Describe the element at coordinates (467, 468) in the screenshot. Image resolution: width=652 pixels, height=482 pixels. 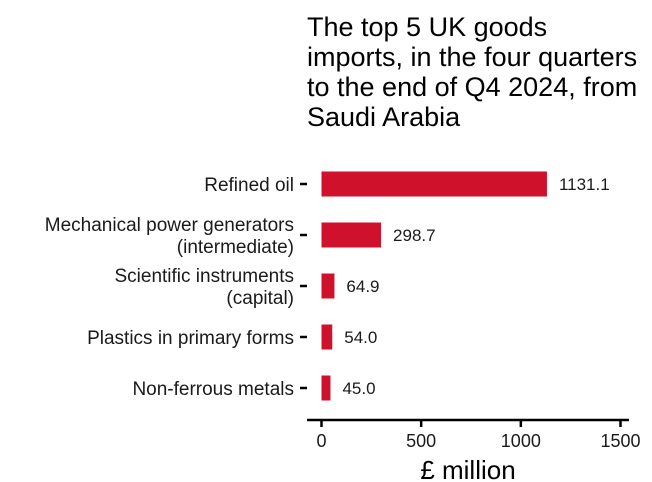
I see `x-axis-title: £ million` at that location.